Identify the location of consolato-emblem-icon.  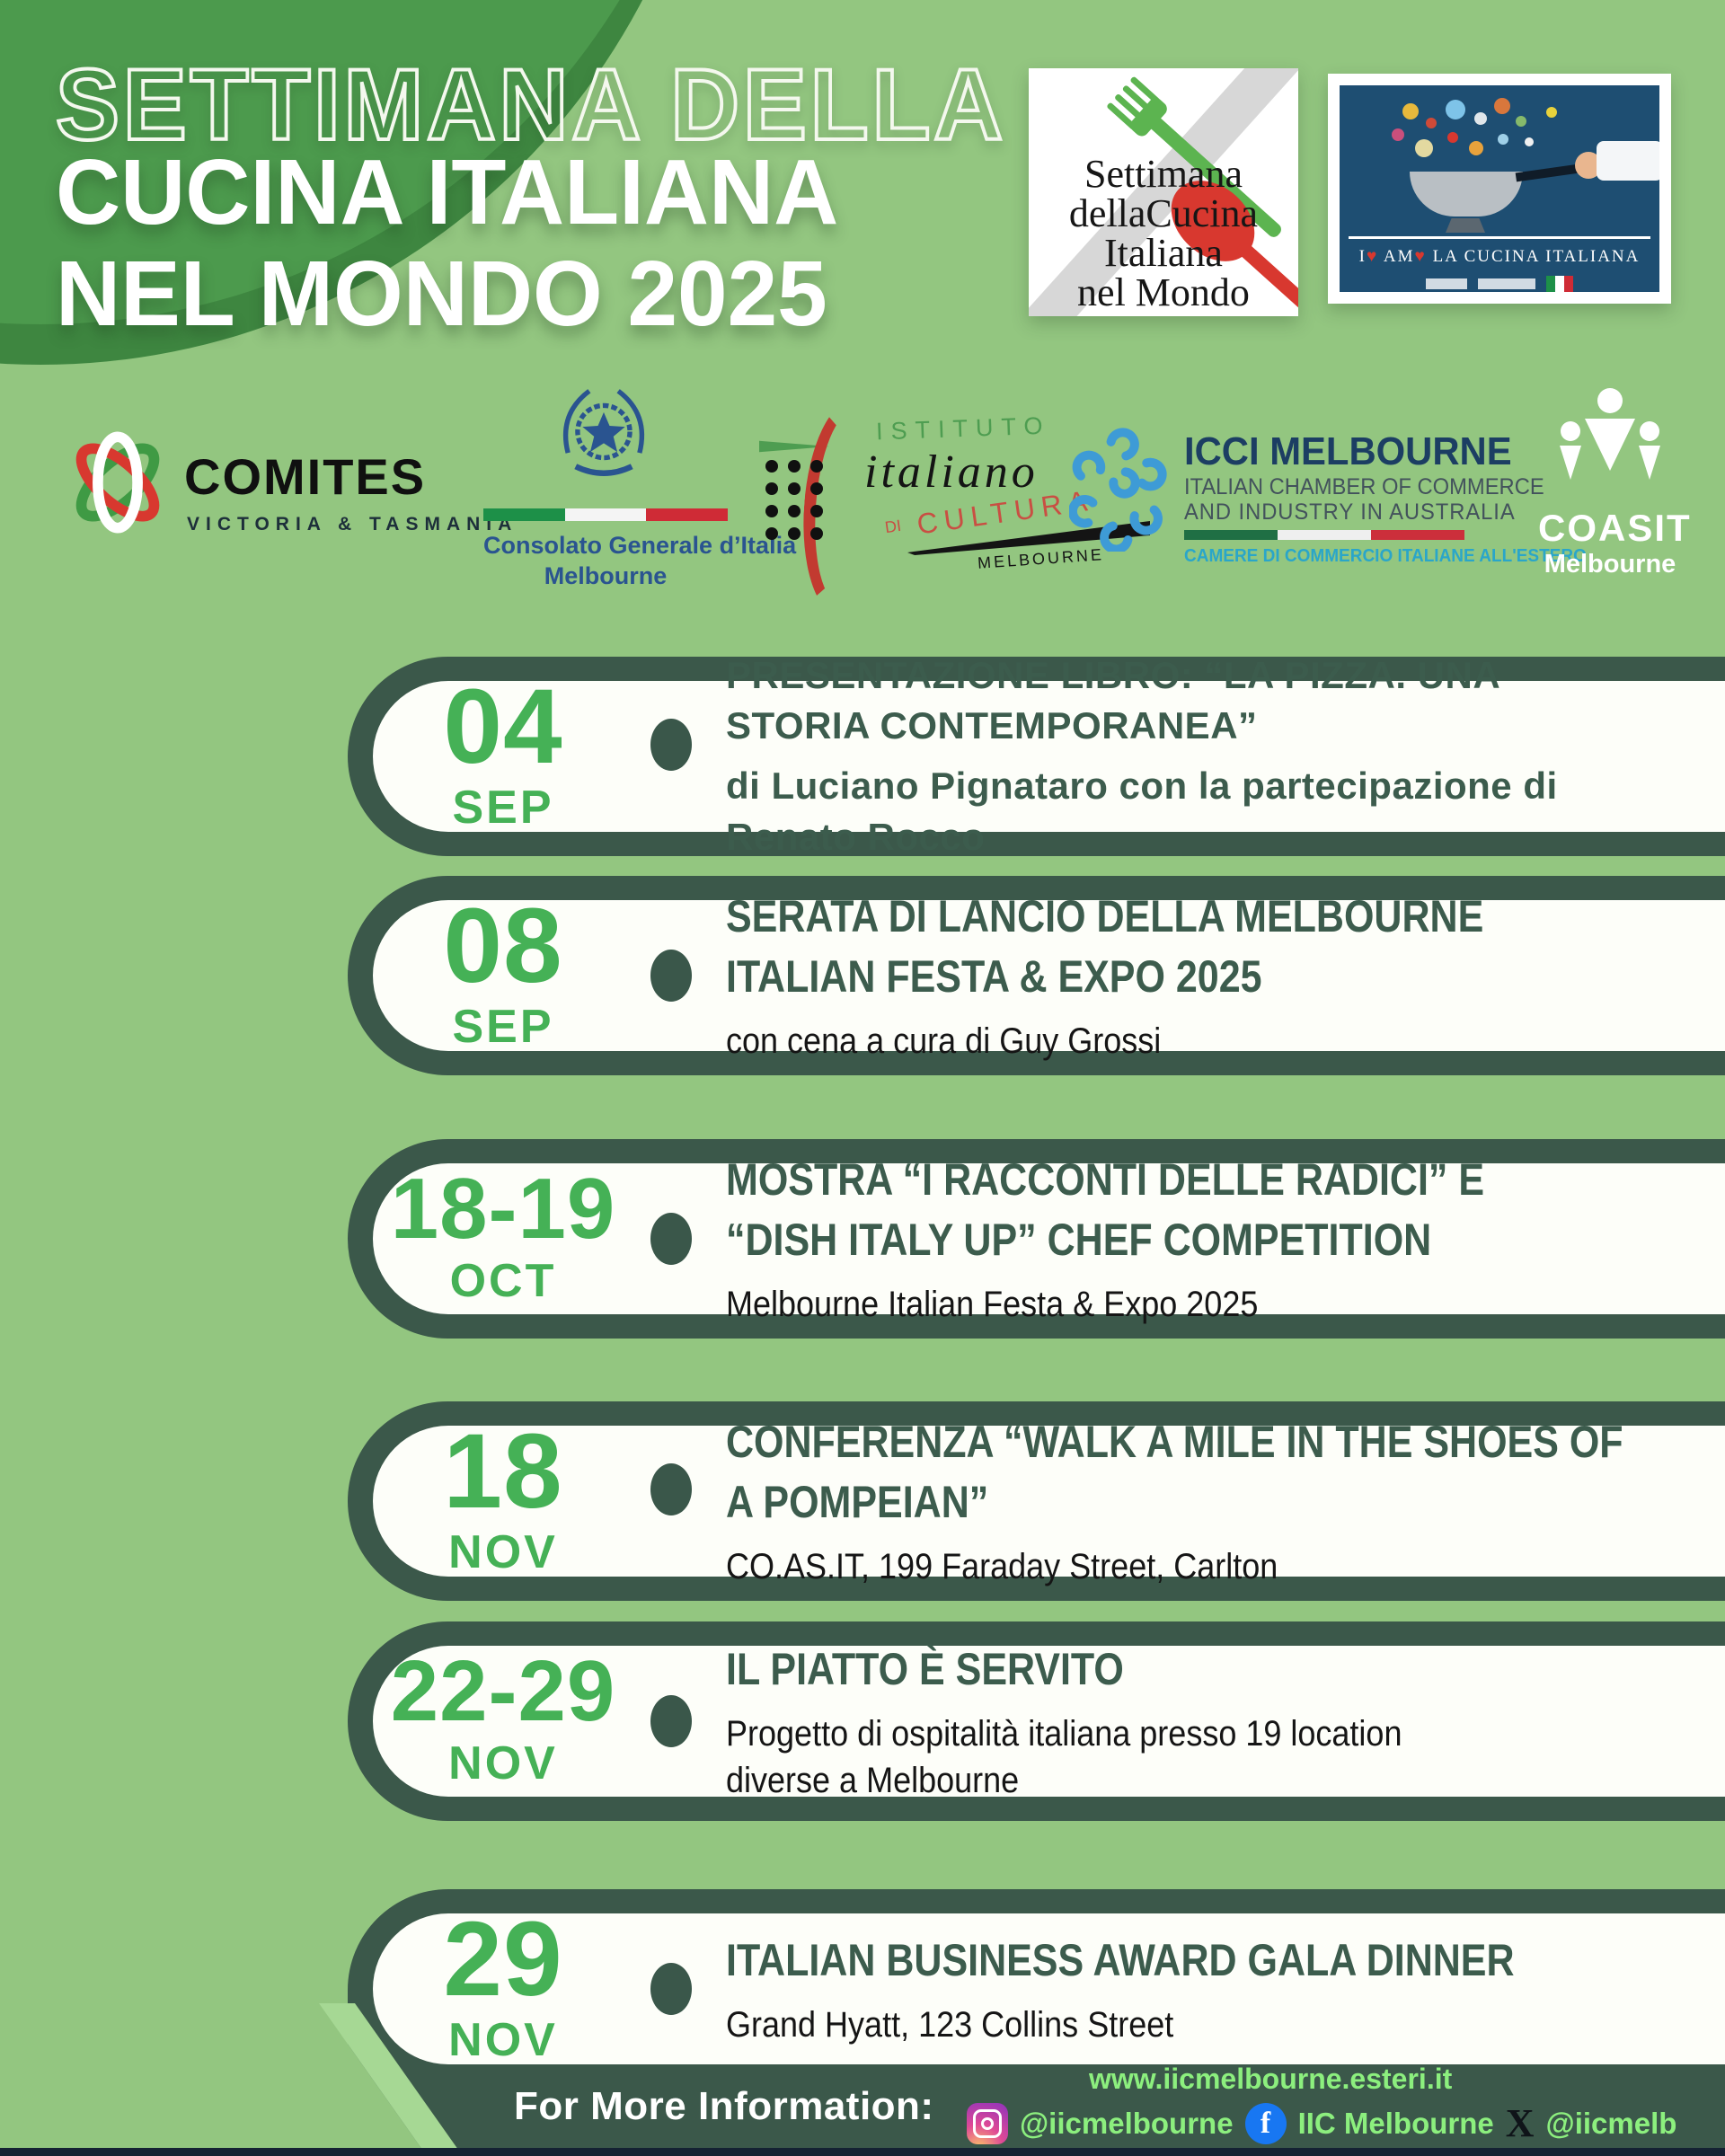
(603, 433).